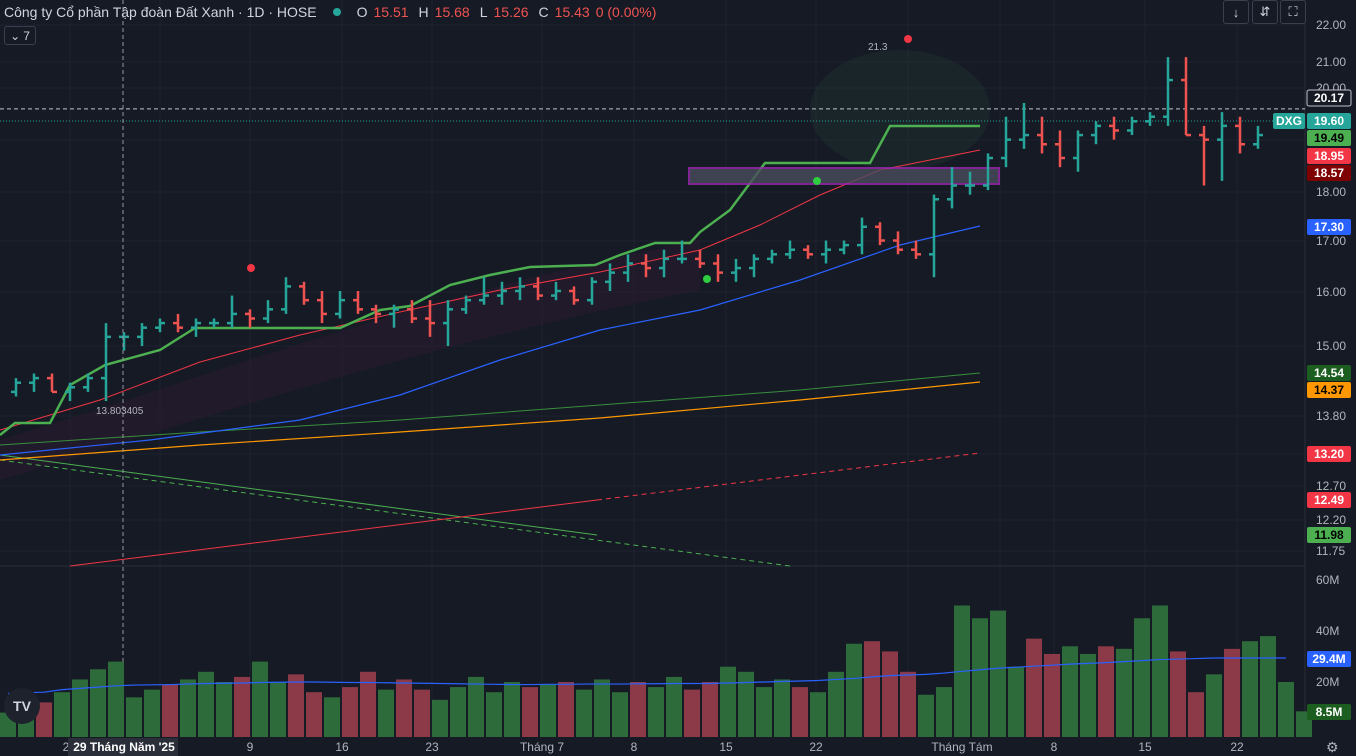 The width and height of the screenshot is (1356, 756). I want to click on trendline-down-dashed, so click(395, 513).